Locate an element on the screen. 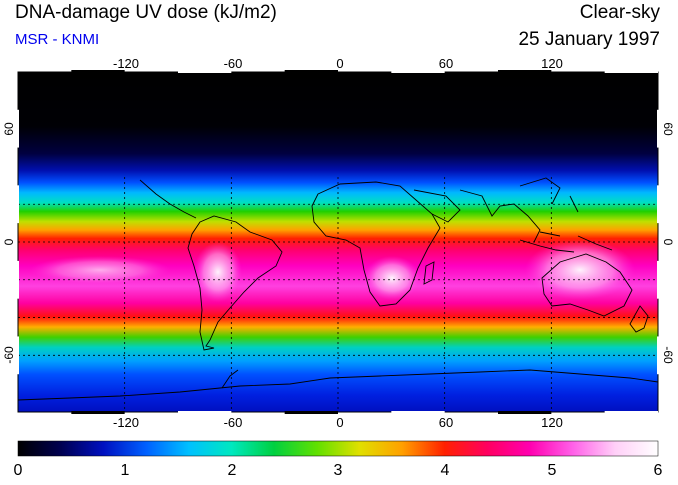  colorbar-label: 0 is located at coordinates (18, 470).